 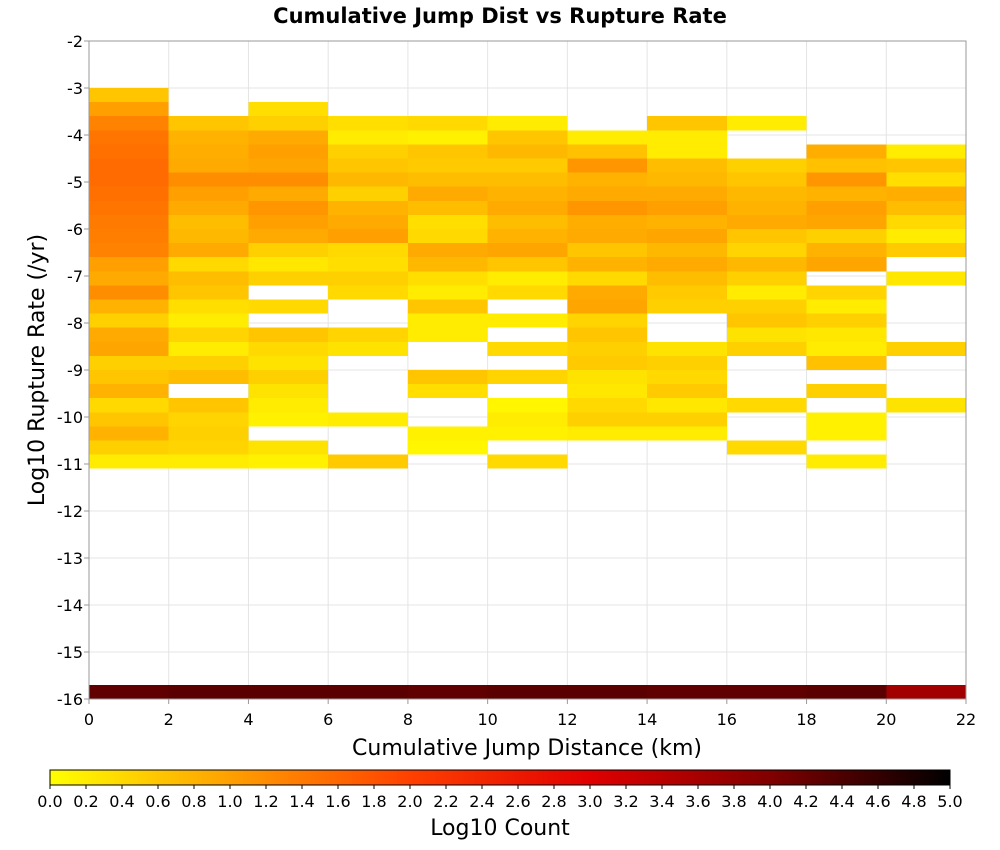 I want to click on colorbar-tick-label: 0.2, so click(x=85, y=801).